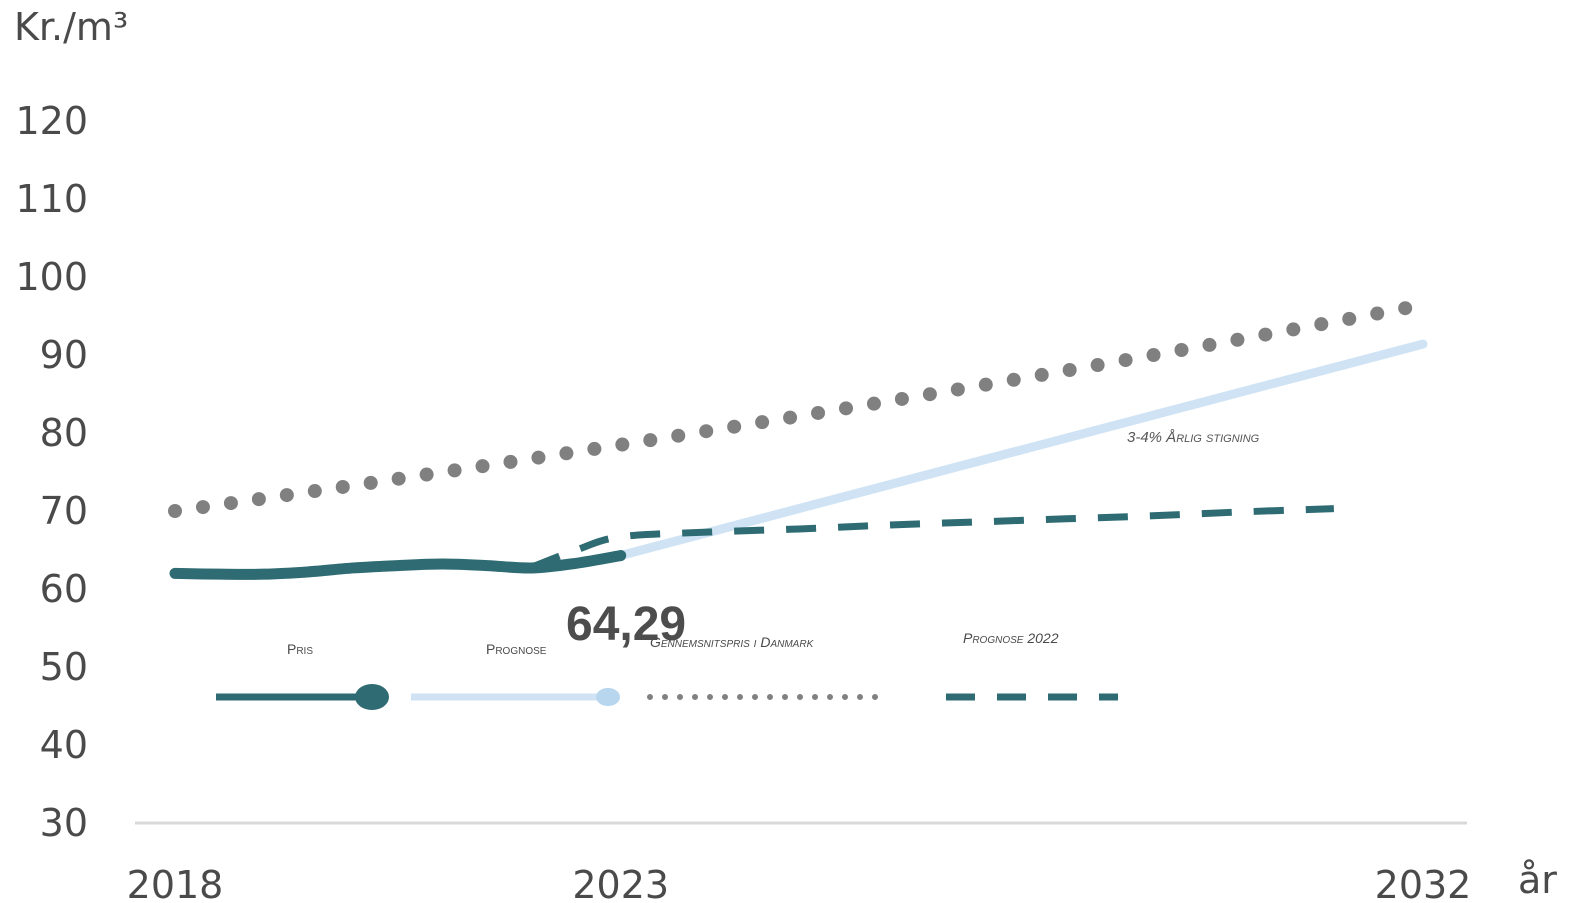 The image size is (1571, 903). I want to click on x-tick-label: 2023, so click(620, 883).